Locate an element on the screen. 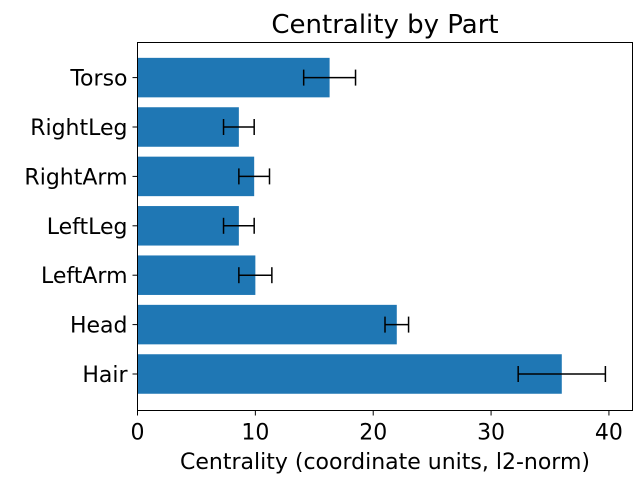 This screenshot has width=642, height=484. bar-leftarm is located at coordinates (196, 275).